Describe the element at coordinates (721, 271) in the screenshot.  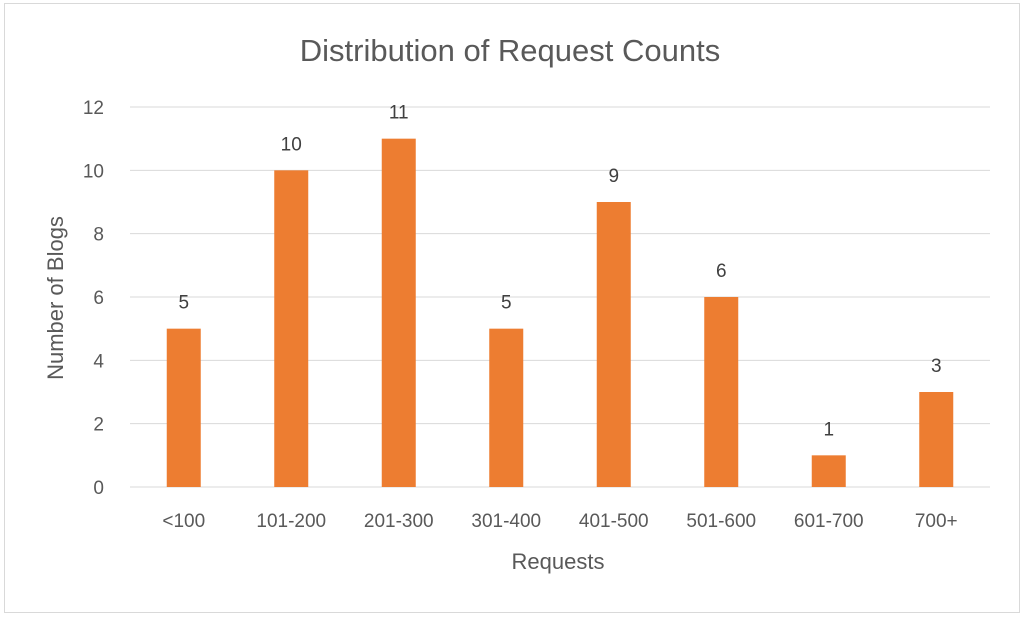
I see `data-label: 6` at that location.